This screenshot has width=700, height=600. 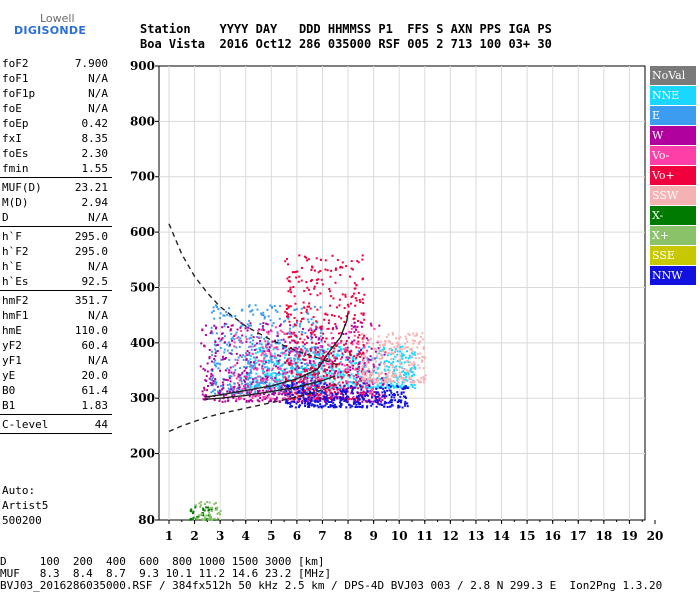 What do you see at coordinates (673, 176) in the screenshot?
I see `polarization-legend: NoVal NNE E W Vo- Vo+ SSW X- X+ SSE NNW` at bounding box center [673, 176].